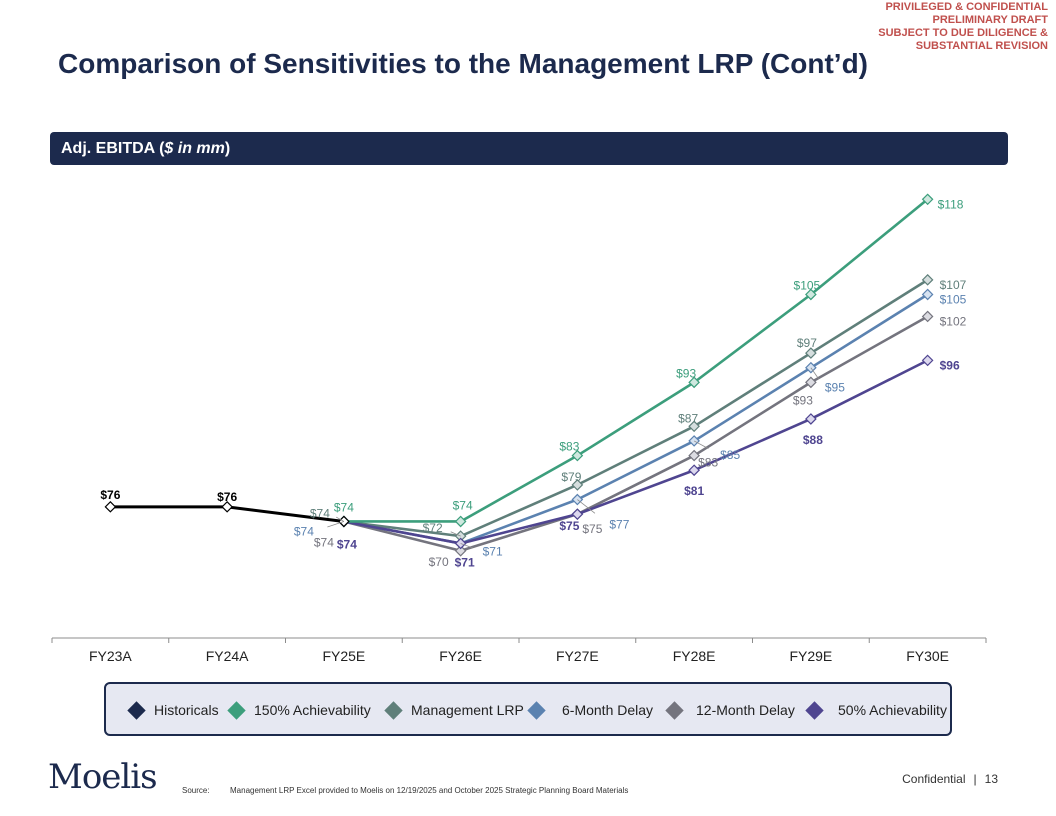 This screenshot has height=816, width=1056. I want to click on legend-marker-delay12, so click(674, 710).